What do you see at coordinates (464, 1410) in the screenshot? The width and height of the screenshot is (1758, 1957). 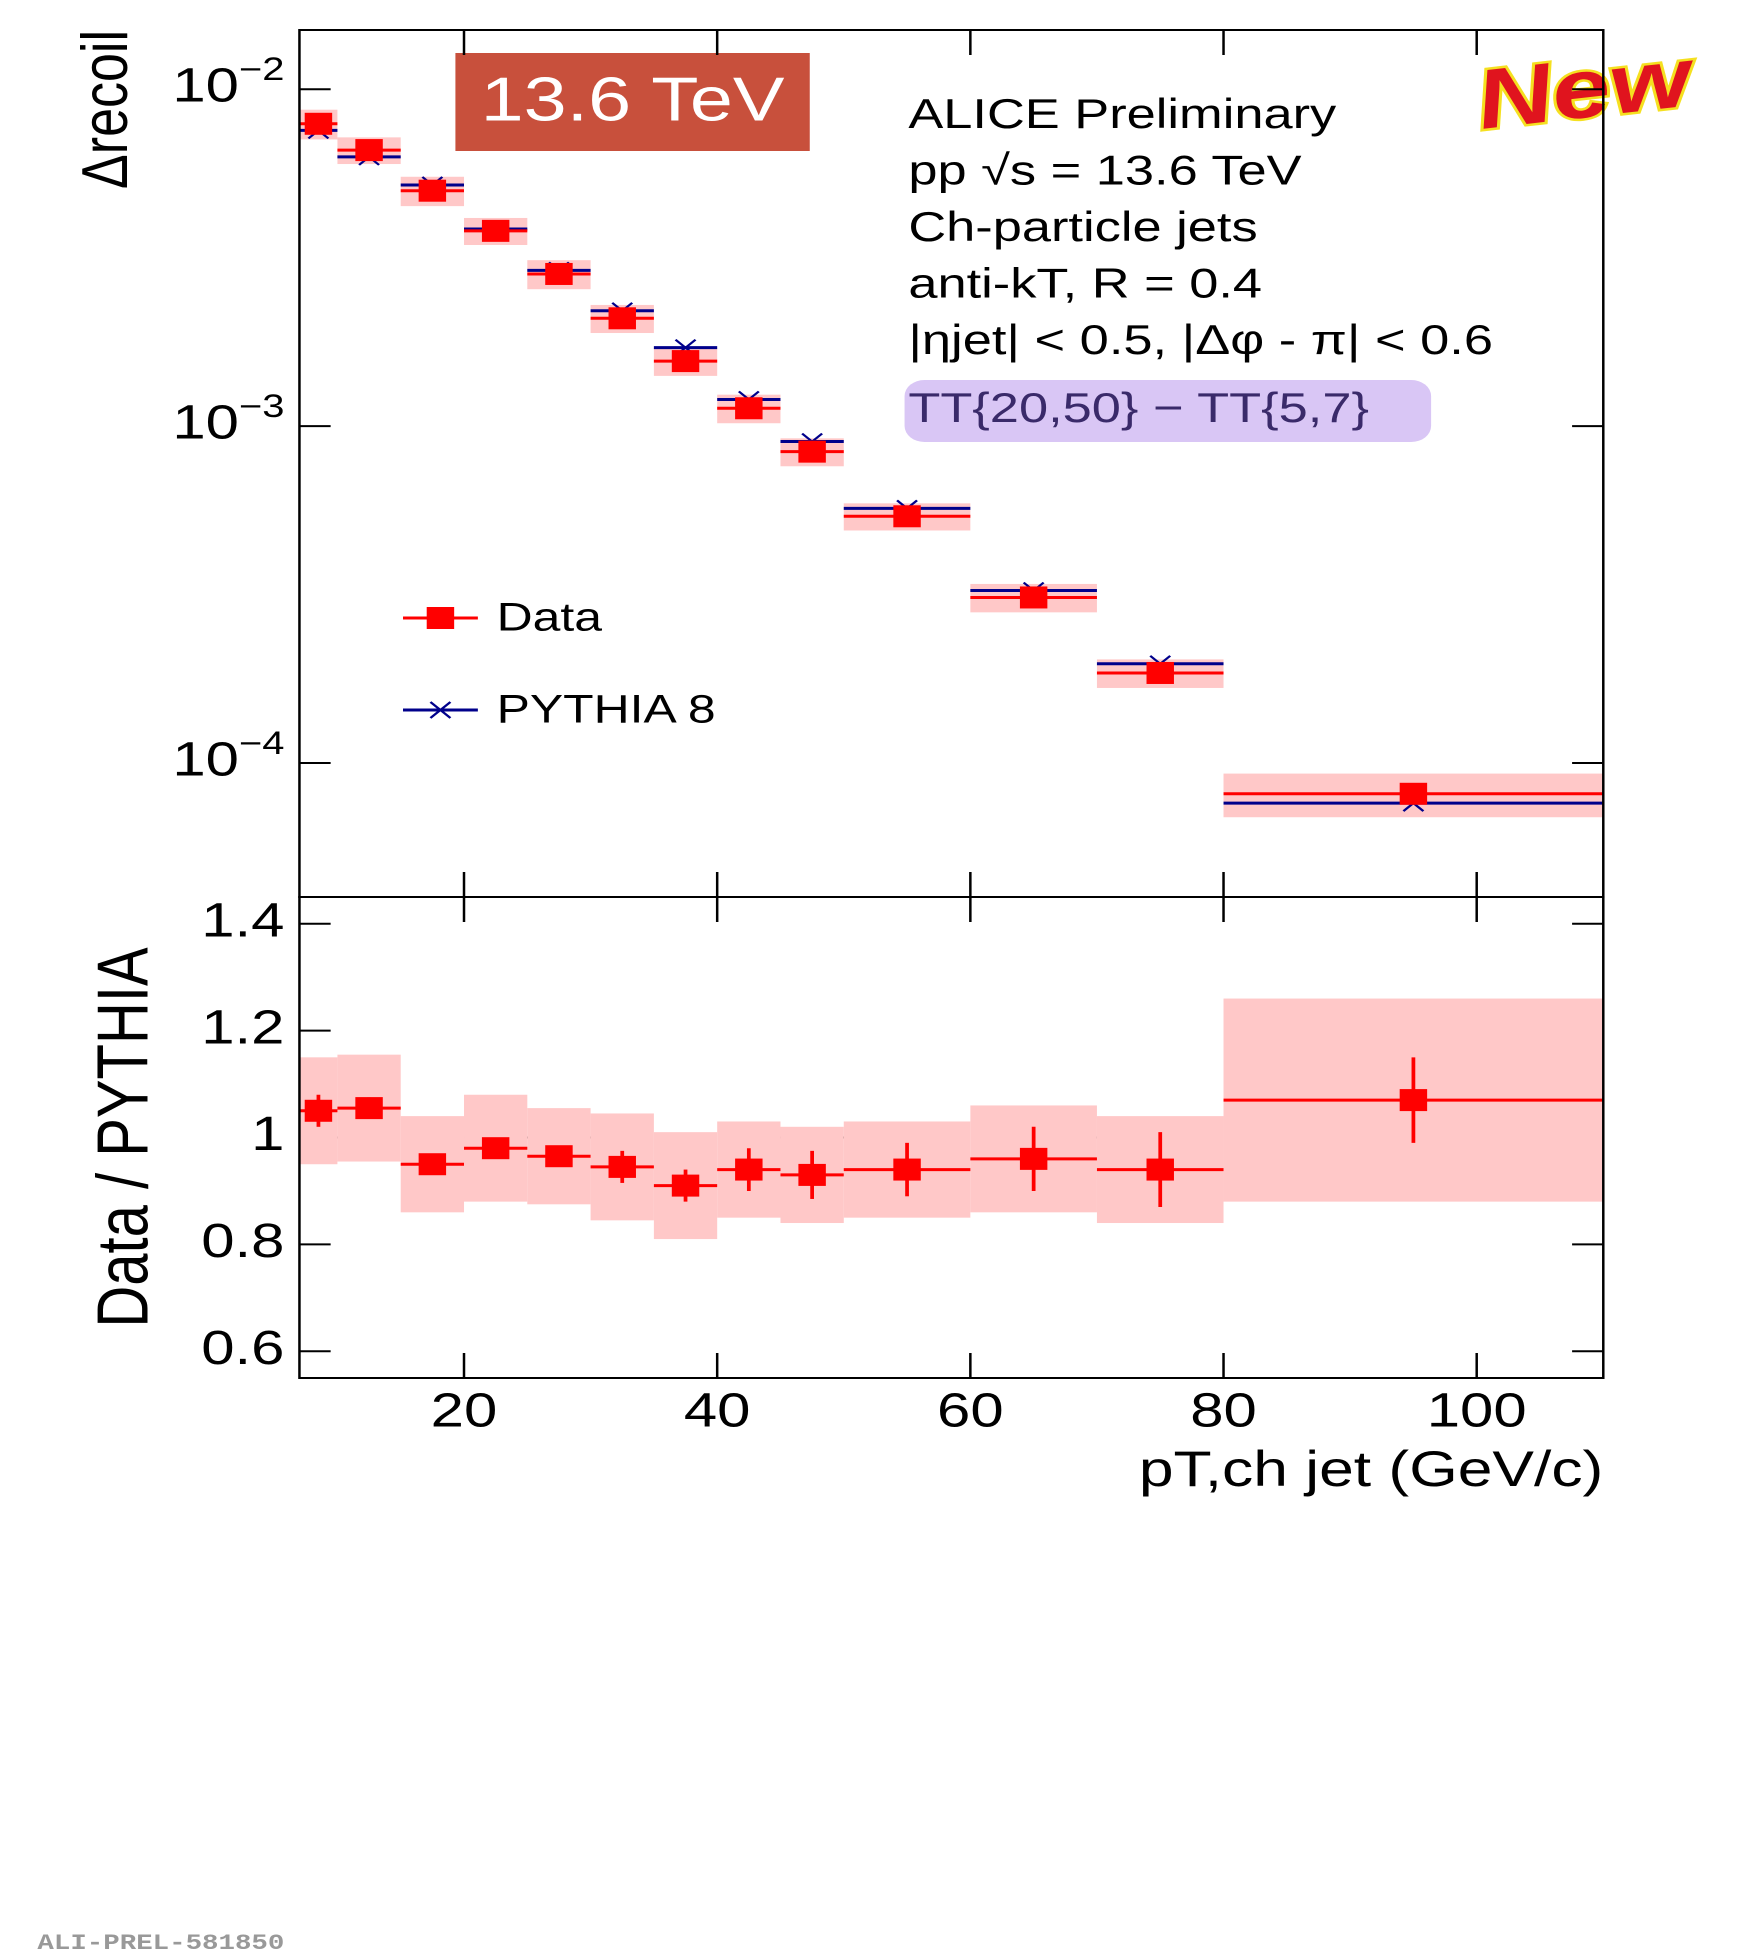 I see `x-tick-label: 20` at bounding box center [464, 1410].